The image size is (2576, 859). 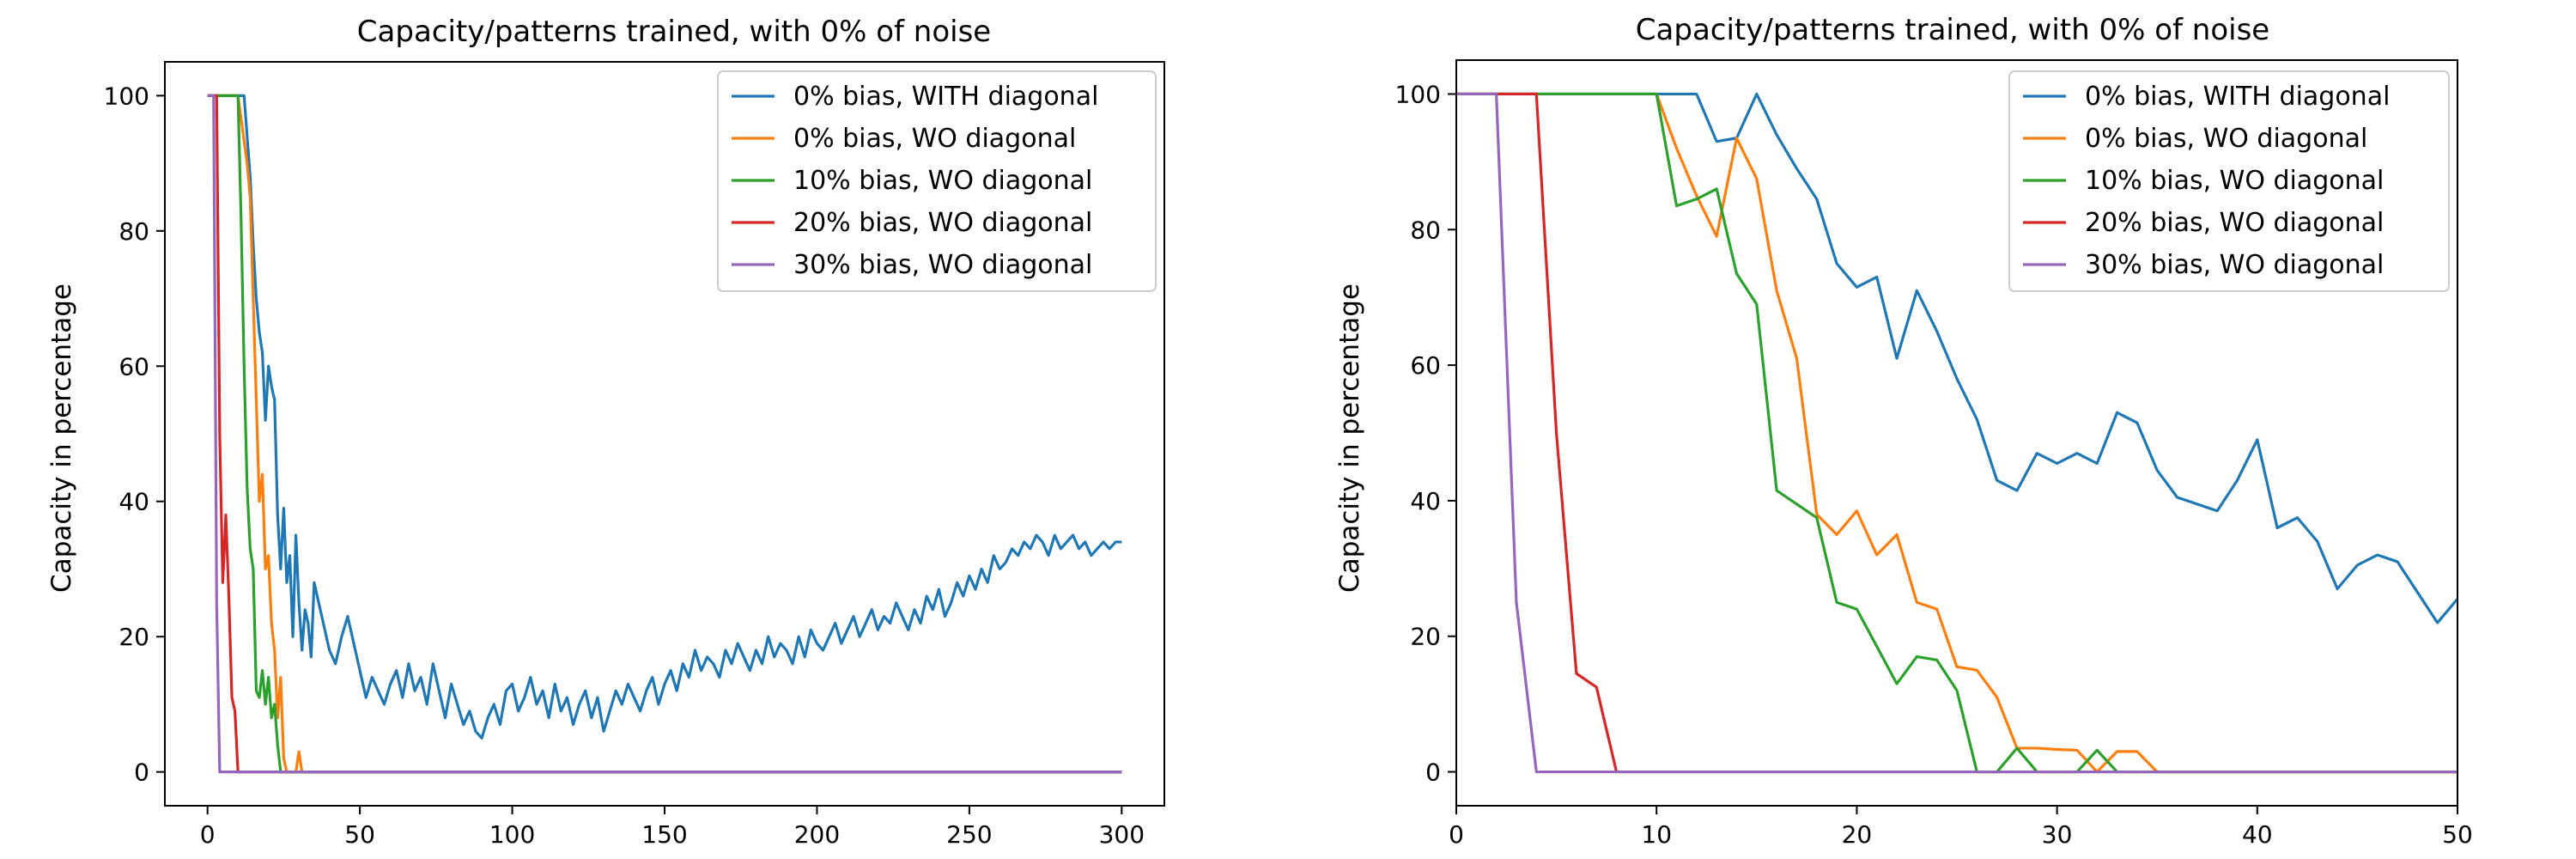 What do you see at coordinates (1858, 834) in the screenshot?
I see `chart-right-x-tick-label: 20` at bounding box center [1858, 834].